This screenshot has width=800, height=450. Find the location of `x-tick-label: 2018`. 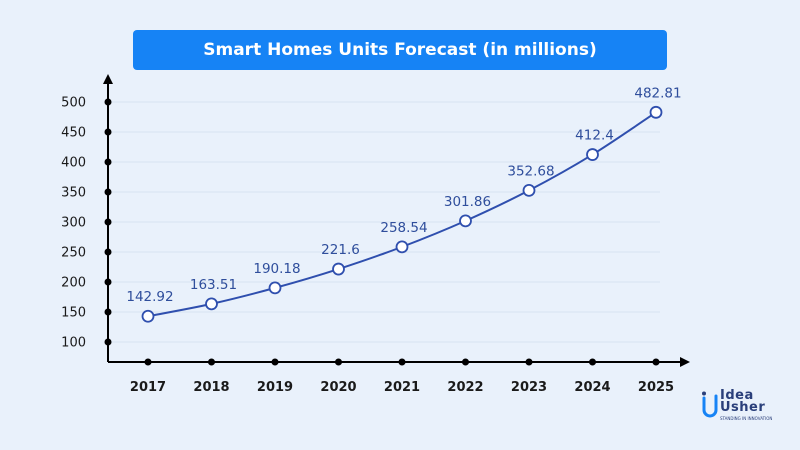

x-tick-label: 2018 is located at coordinates (211, 387).